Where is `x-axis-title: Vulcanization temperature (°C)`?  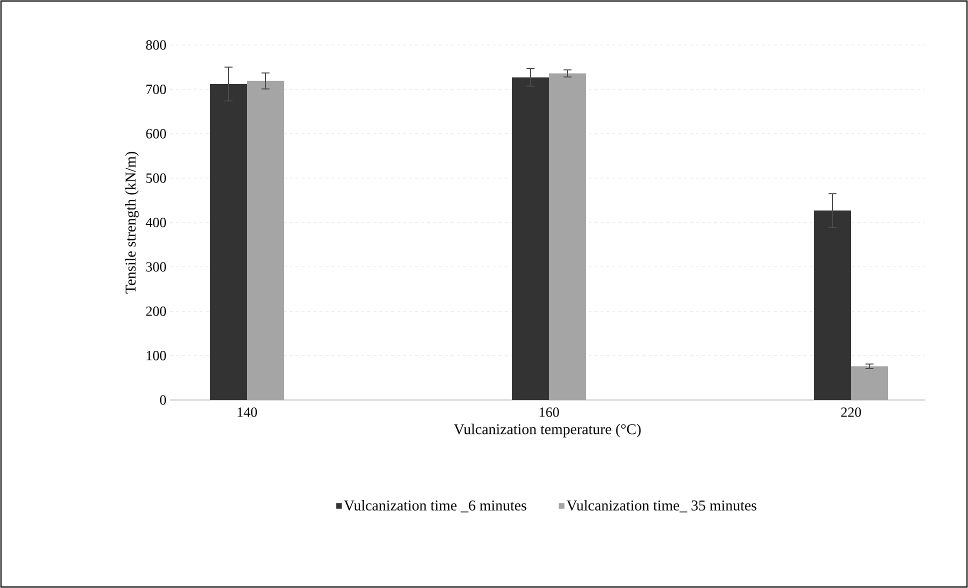 x-axis-title: Vulcanization temperature (°C) is located at coordinates (547, 431).